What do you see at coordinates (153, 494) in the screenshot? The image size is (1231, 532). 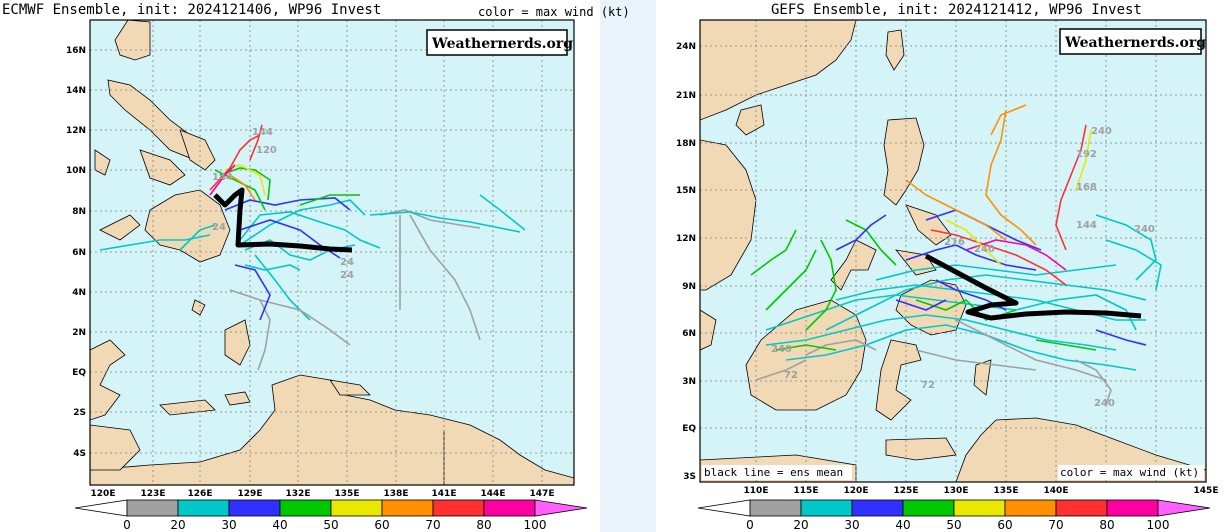 I see `svg-text: 123E` at bounding box center [153, 494].